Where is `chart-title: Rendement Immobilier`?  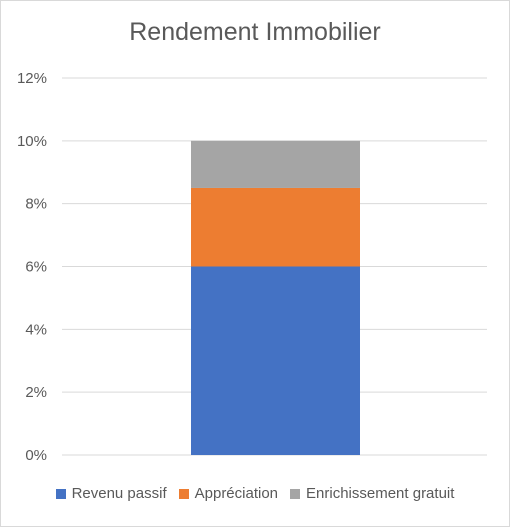 chart-title: Rendement Immobilier is located at coordinates (255, 32).